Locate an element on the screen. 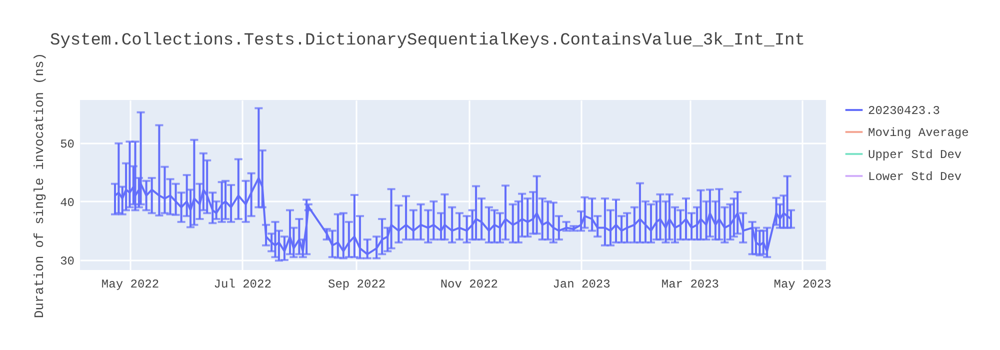 Image resolution: width=1000 pixels, height=350 pixels. x-tick-label: May 2023 is located at coordinates (803, 285).